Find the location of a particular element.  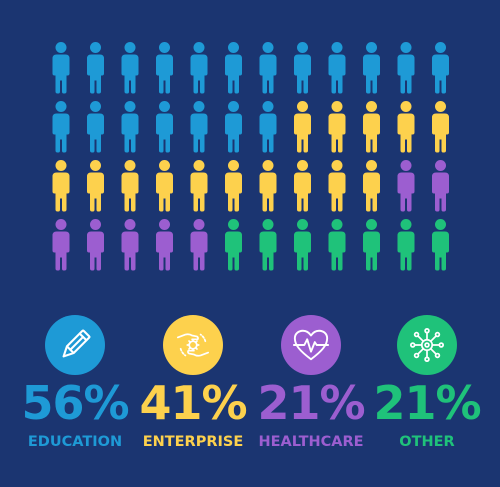

stat-value-healthcare: 21% is located at coordinates (311, 403).